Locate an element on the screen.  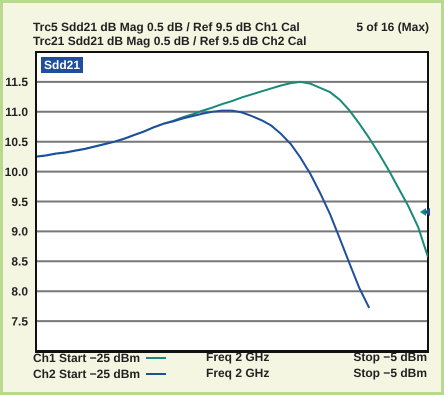
text: 5 of 16 (Max) is located at coordinates (392, 27).